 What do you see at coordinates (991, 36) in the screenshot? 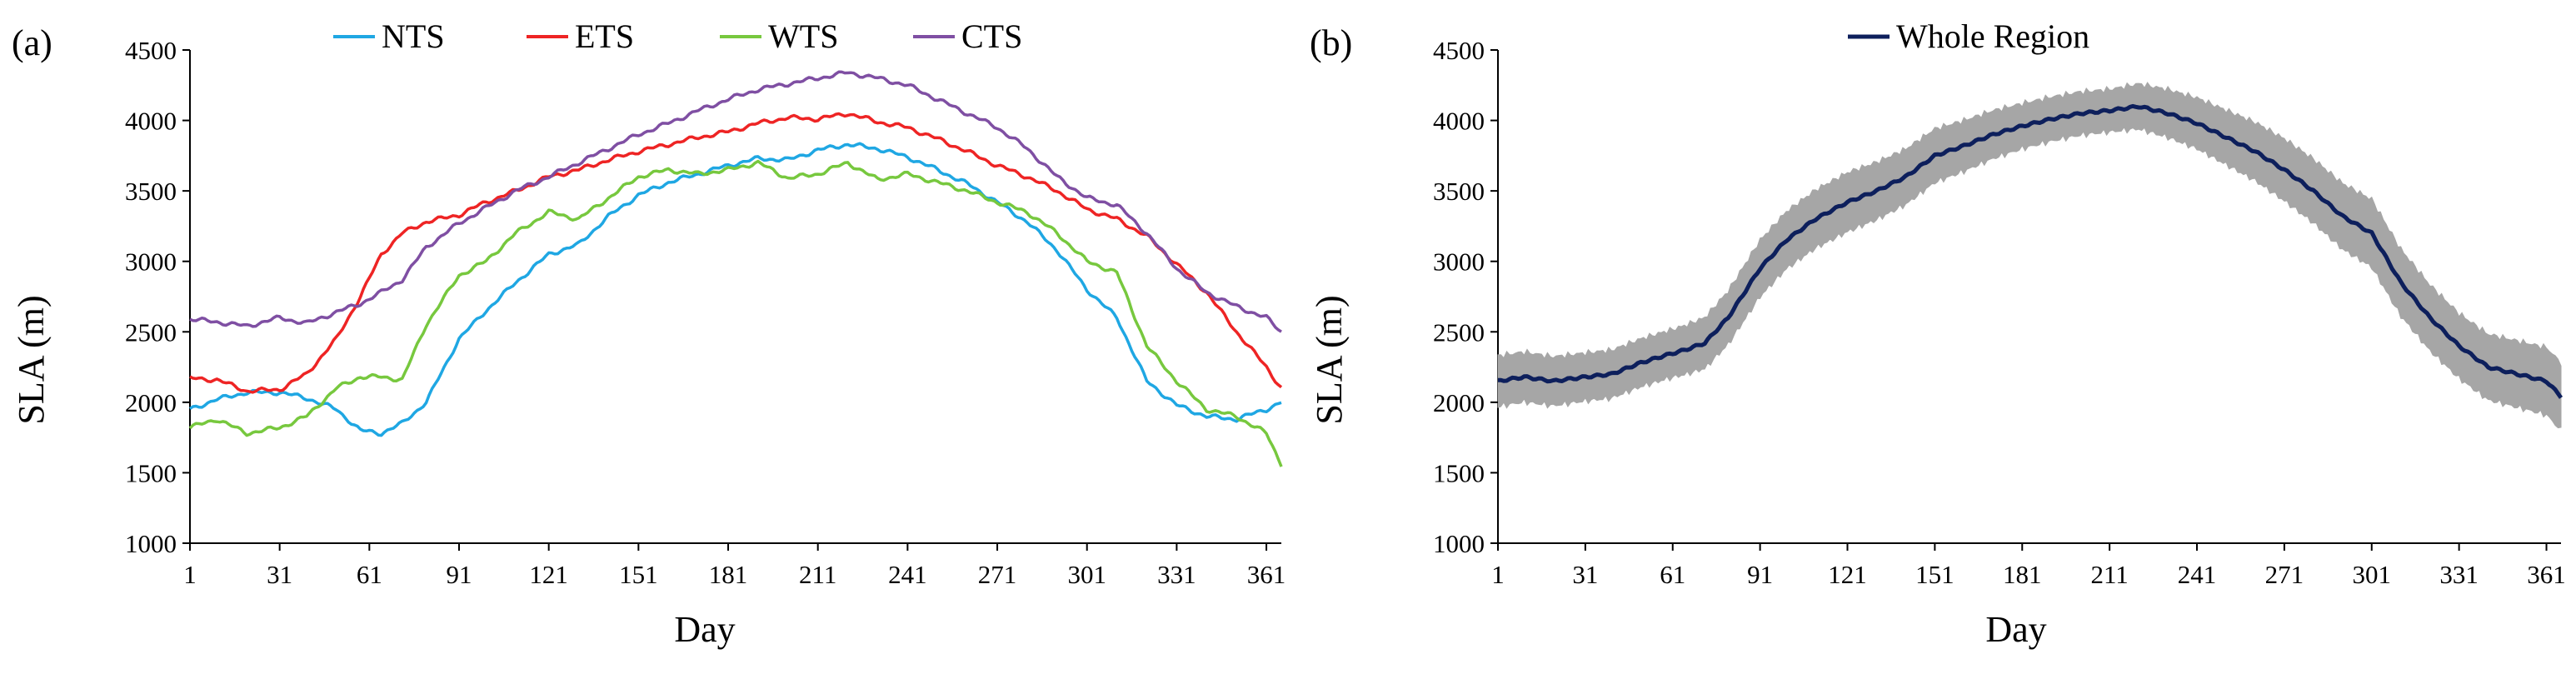
I see `legend-label: CTS` at bounding box center [991, 36].